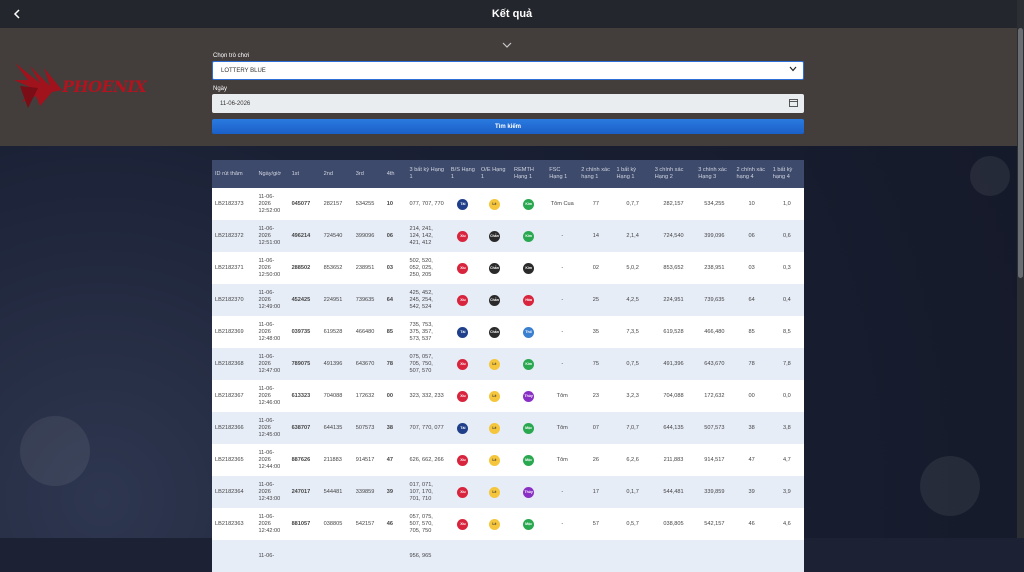 Image resolution: width=1024 pixels, height=572 pixels. What do you see at coordinates (508, 70) in the screenshot?
I see `game-select: LOTTERY BLUE` at bounding box center [508, 70].